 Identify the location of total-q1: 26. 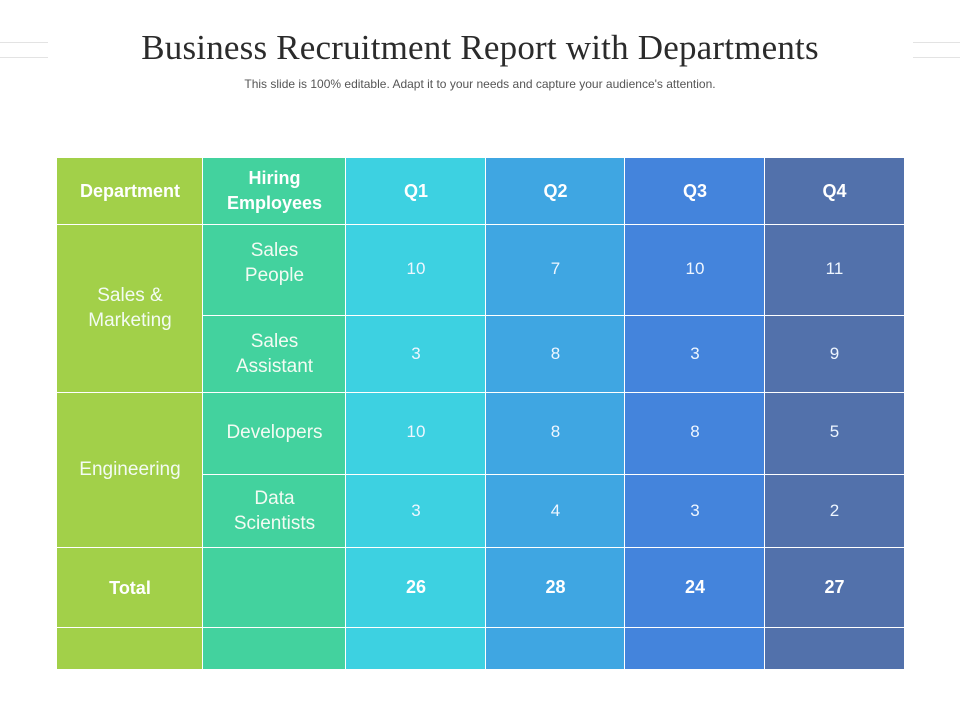
(416, 586).